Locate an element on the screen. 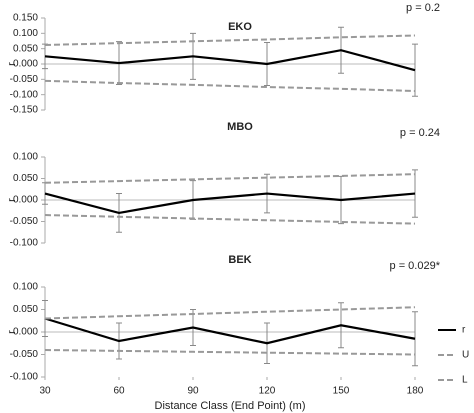 This screenshot has width=474, height=413. legend-label: U is located at coordinates (465, 355).